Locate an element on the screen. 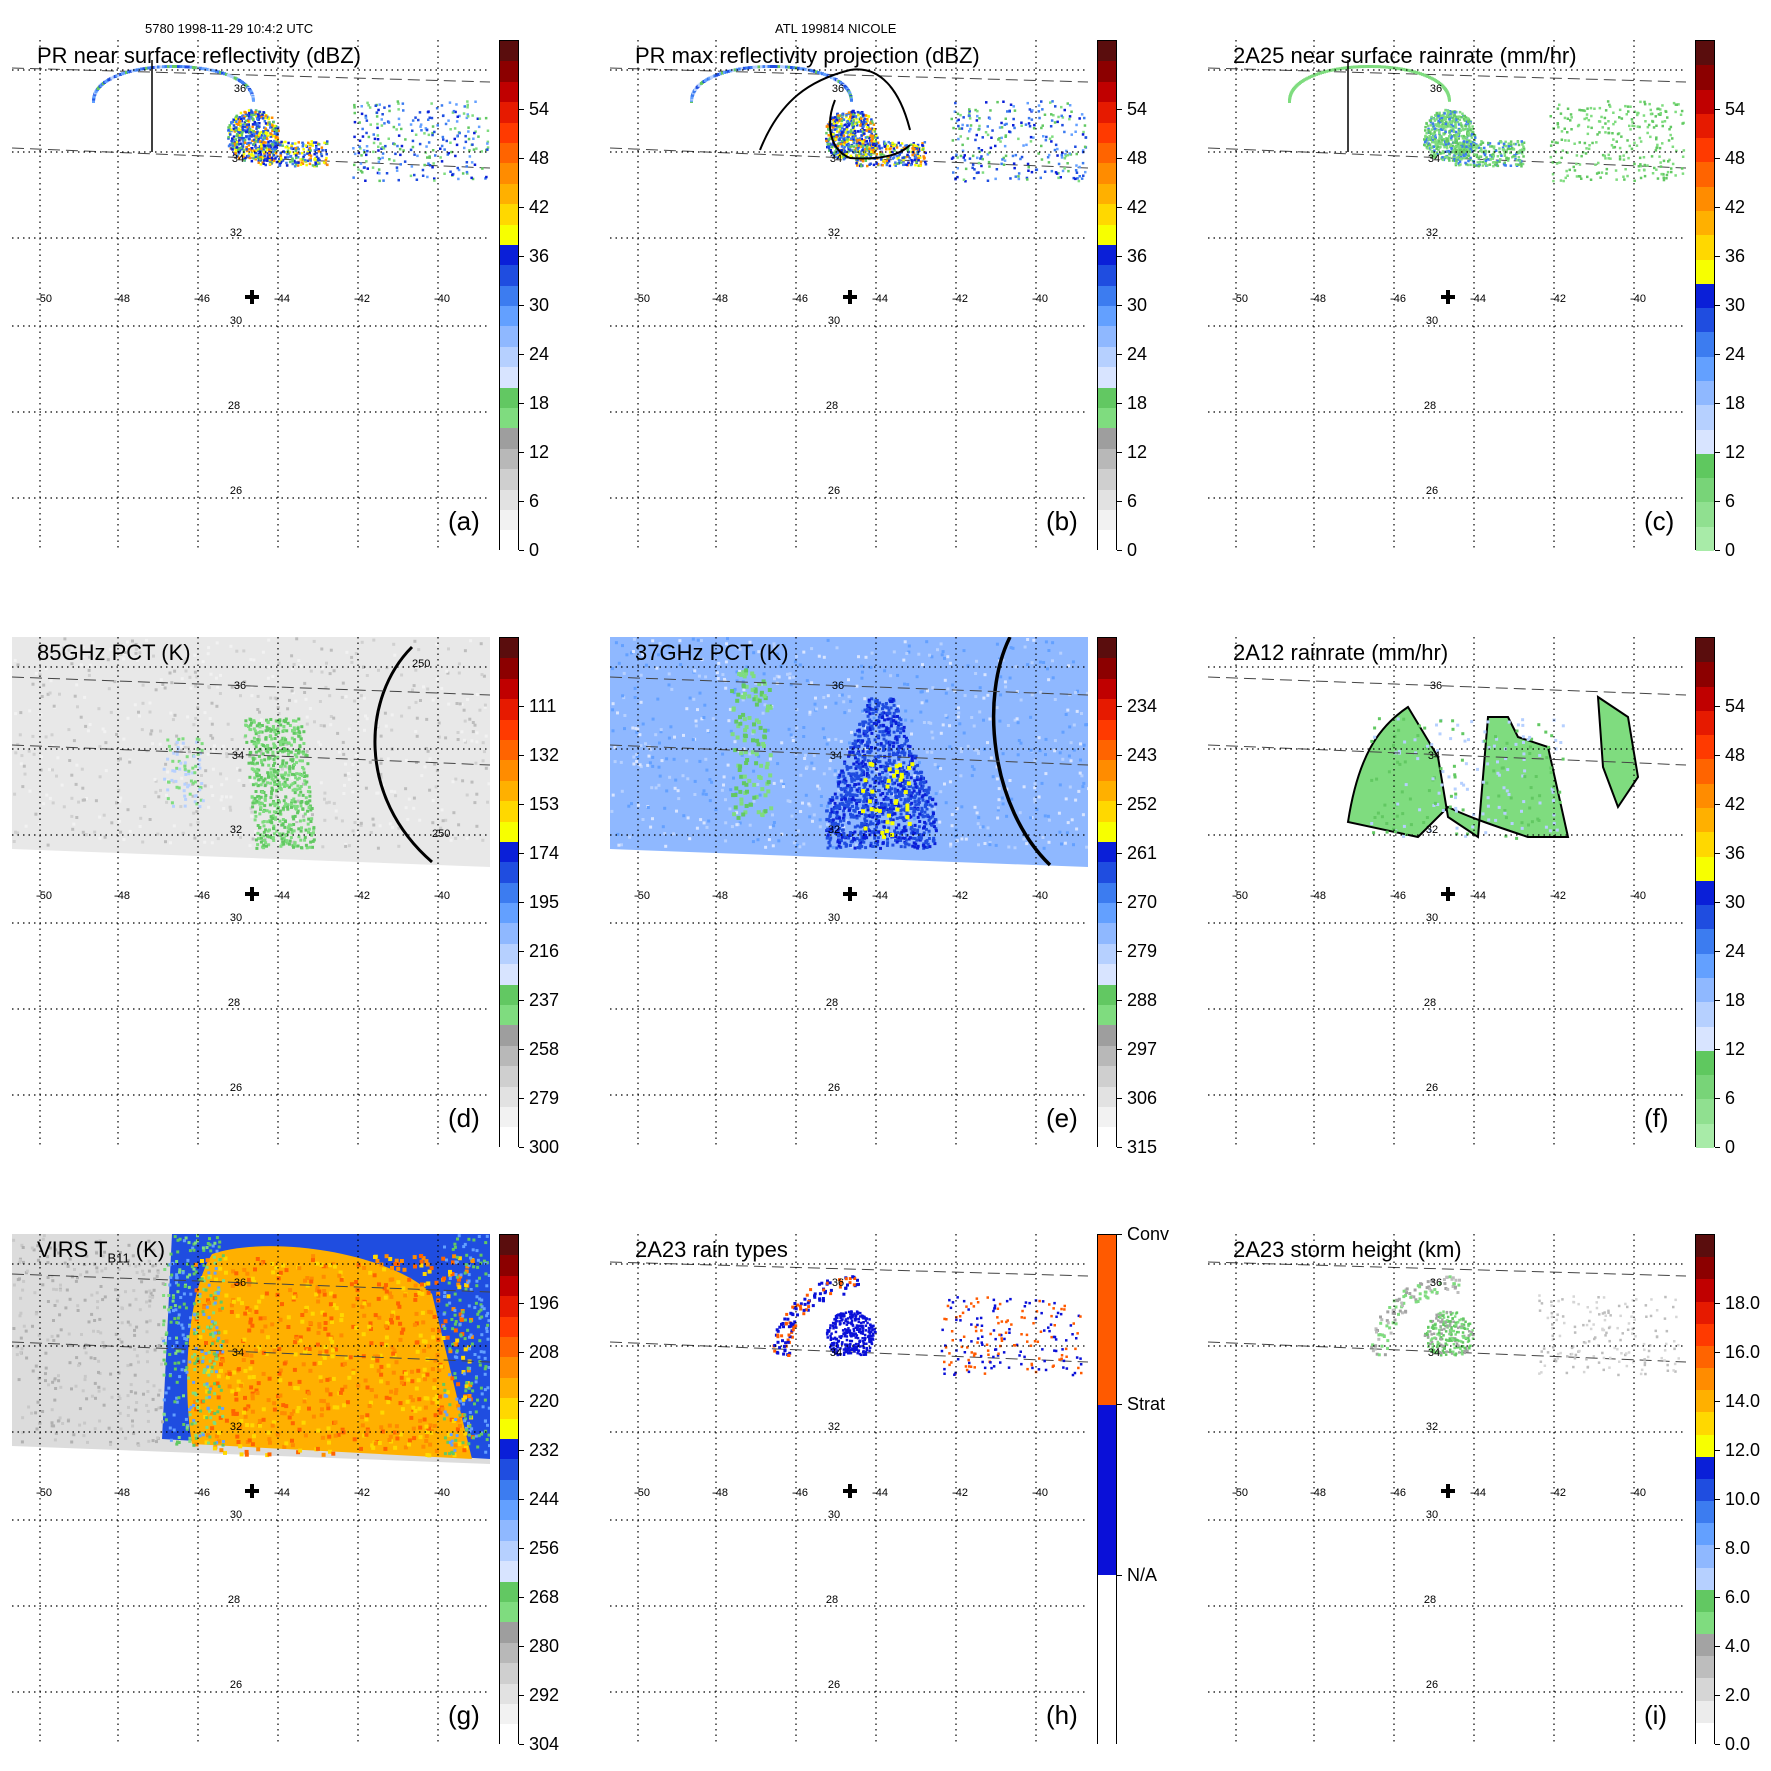 This screenshot has width=1771, height=1771. colorbar-label: 48 is located at coordinates (1735, 158).